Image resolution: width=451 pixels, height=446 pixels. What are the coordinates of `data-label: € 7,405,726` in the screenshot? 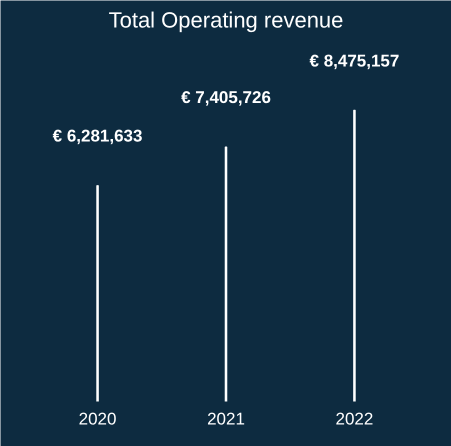 It's located at (226, 98).